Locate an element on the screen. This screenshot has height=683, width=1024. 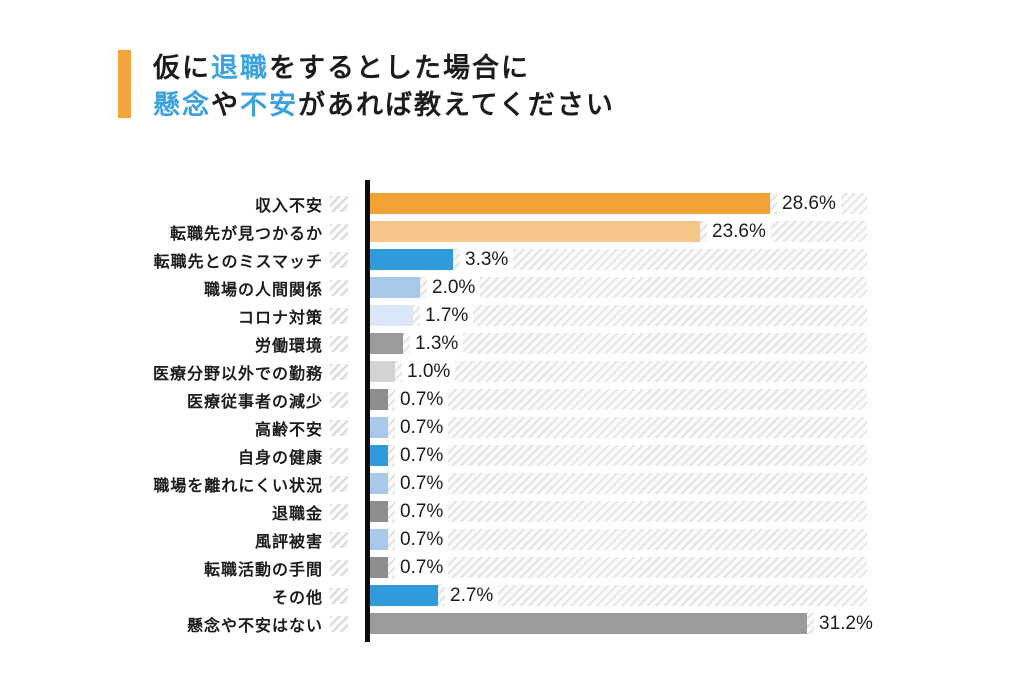
category-label: 退職金 is located at coordinates (297, 514).